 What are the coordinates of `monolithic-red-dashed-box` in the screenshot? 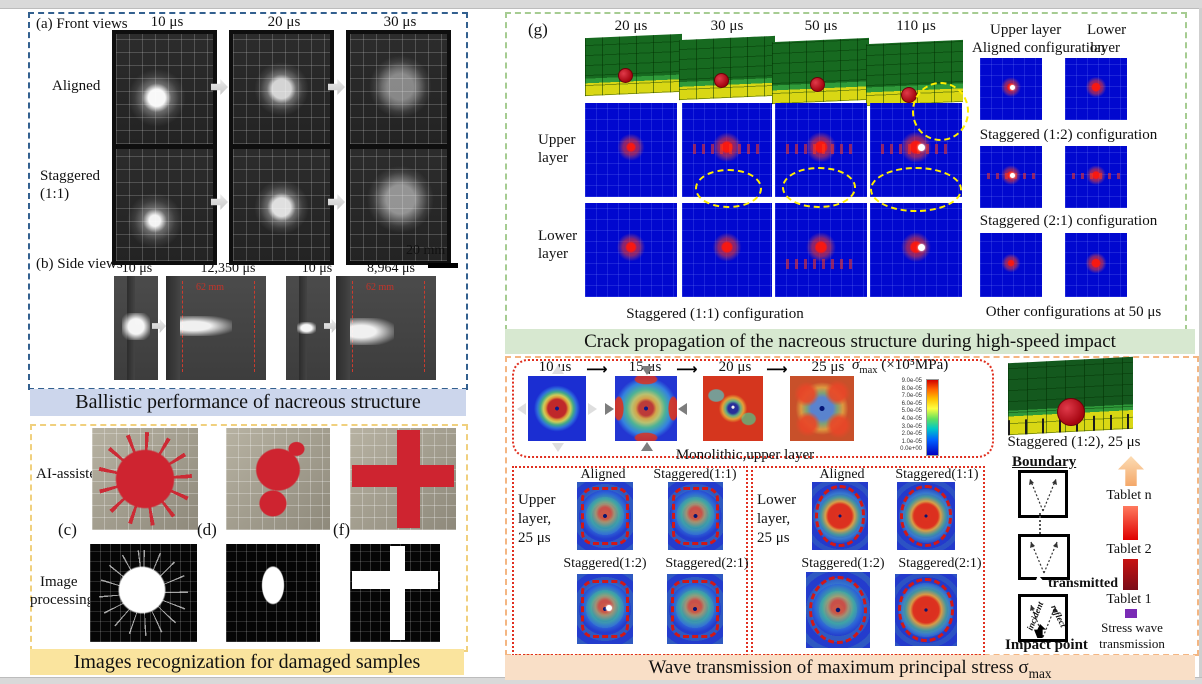 It's located at (753, 408).